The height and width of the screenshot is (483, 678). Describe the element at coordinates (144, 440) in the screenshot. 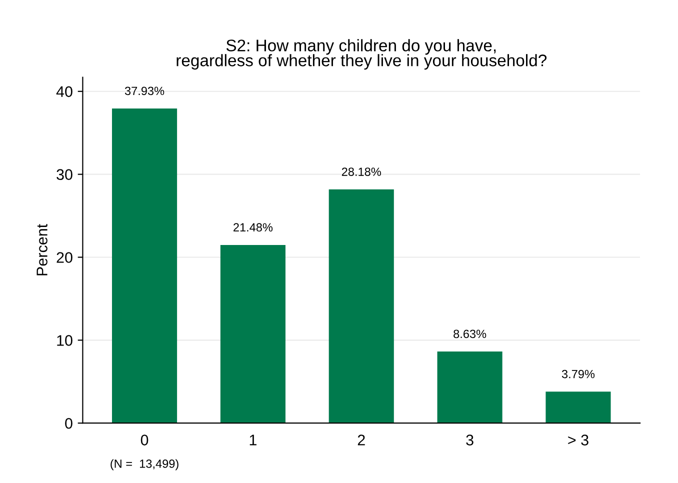

I see `x-tick-label: 0` at that location.